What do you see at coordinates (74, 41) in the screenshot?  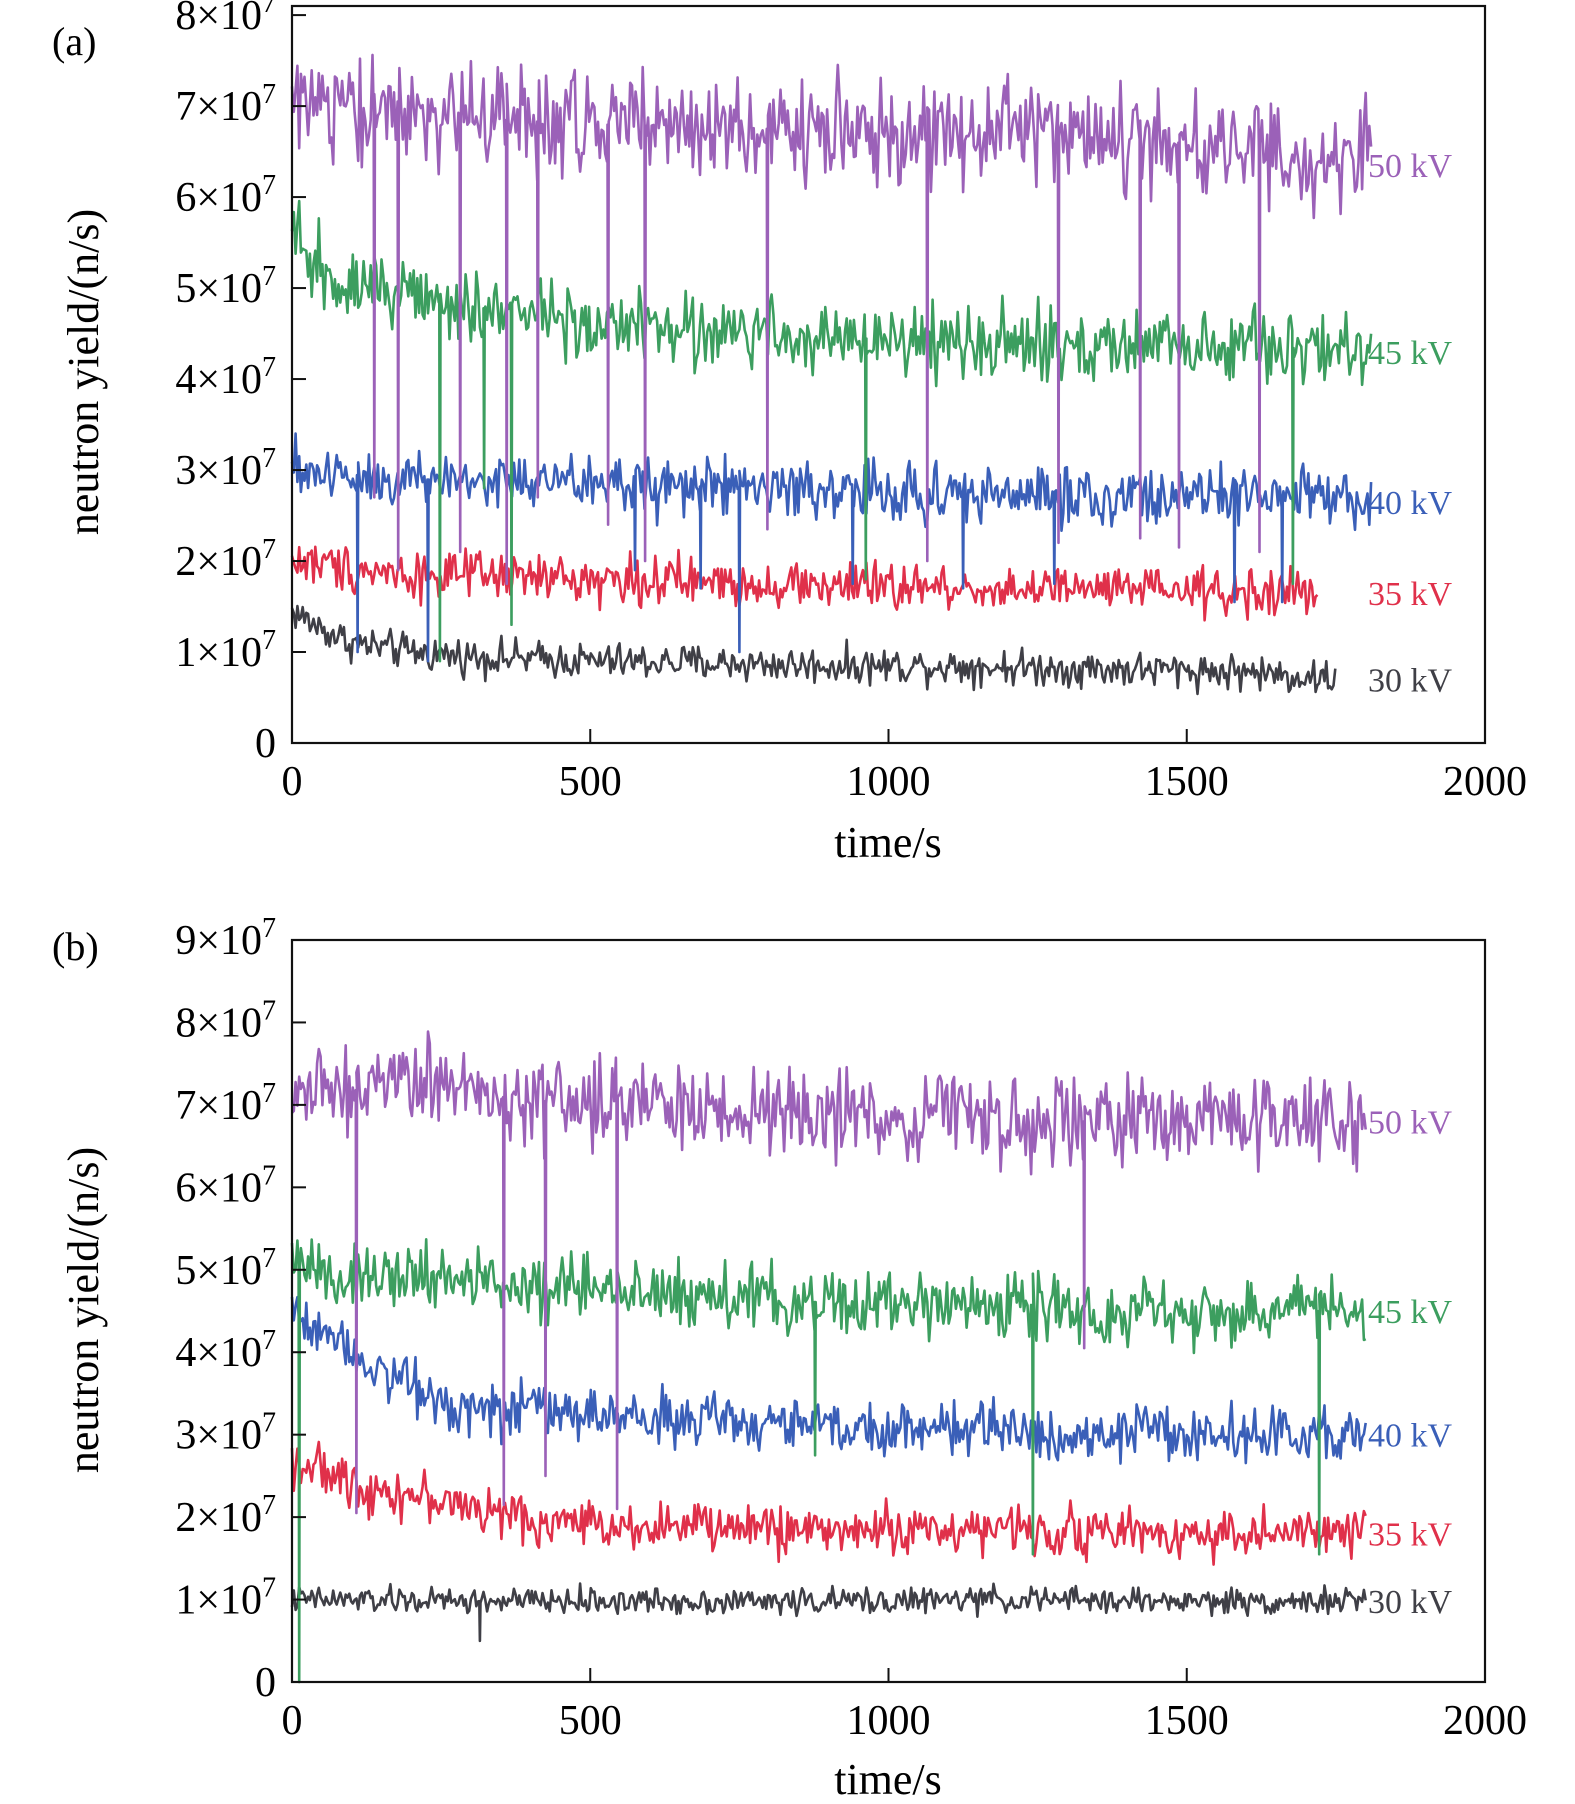 I see `panel-label: (a)` at bounding box center [74, 41].